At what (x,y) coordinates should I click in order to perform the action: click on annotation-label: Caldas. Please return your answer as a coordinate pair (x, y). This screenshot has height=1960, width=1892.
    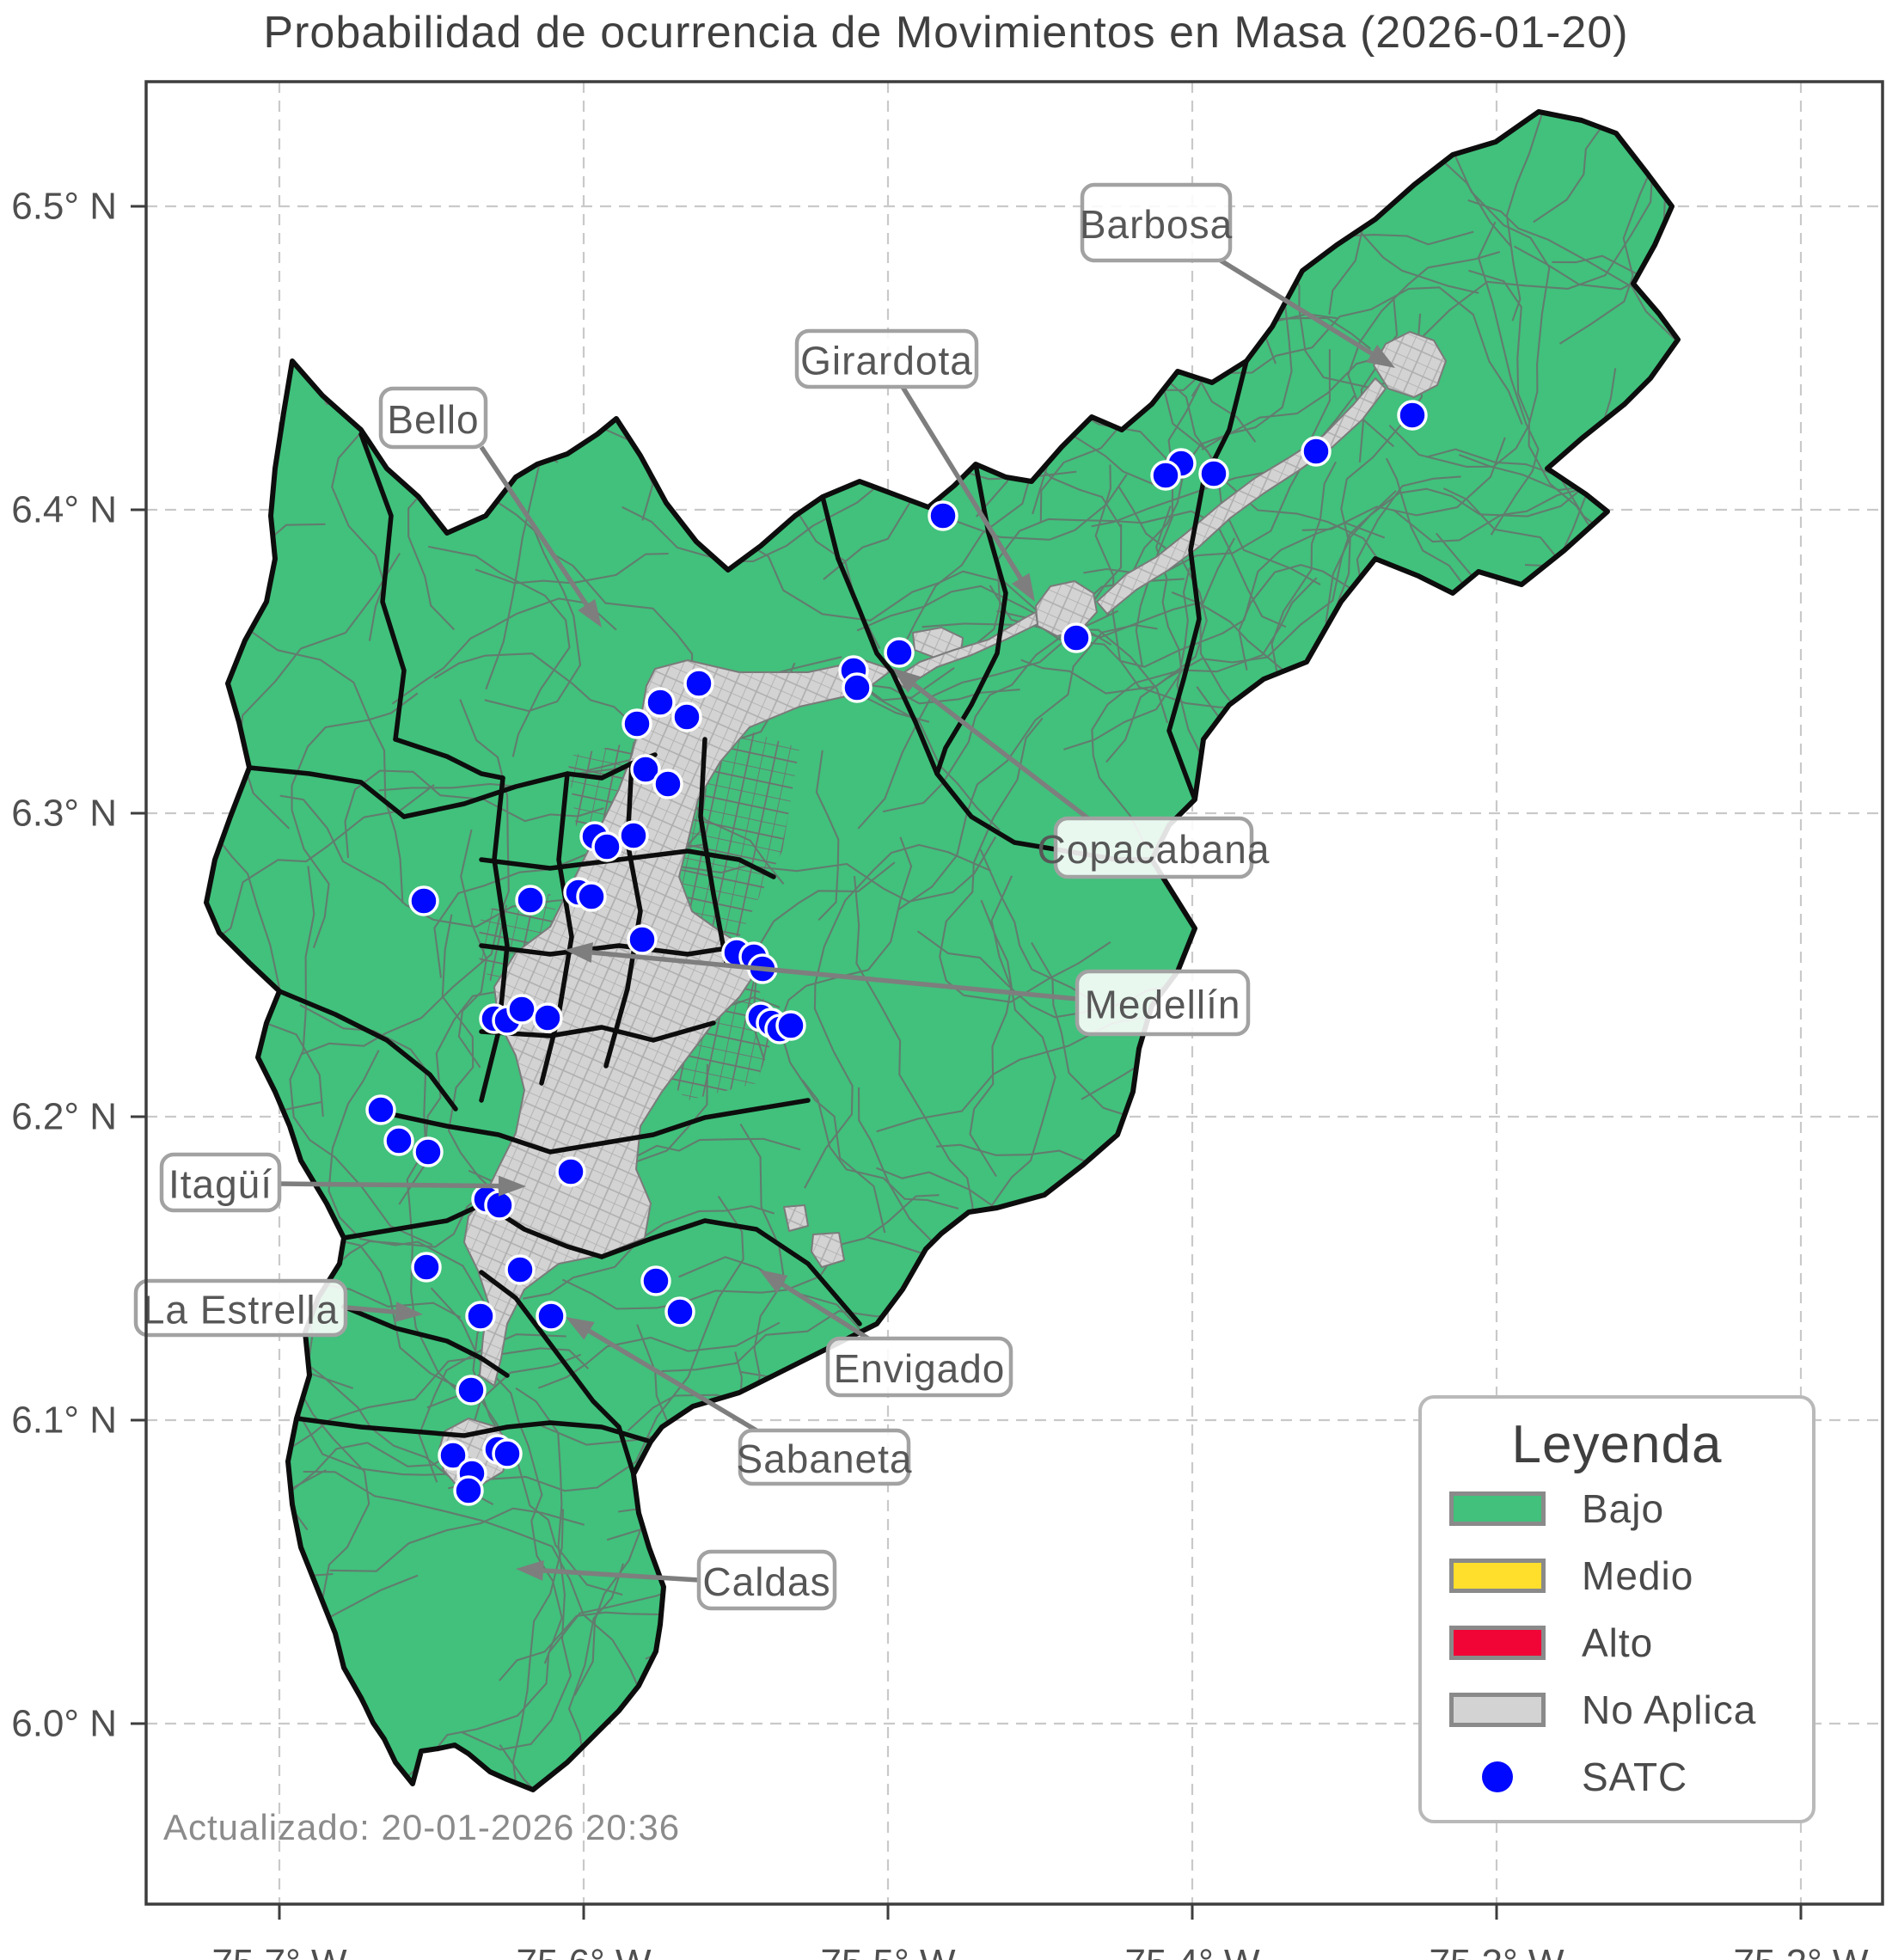
    Looking at the image, I should click on (766, 1581).